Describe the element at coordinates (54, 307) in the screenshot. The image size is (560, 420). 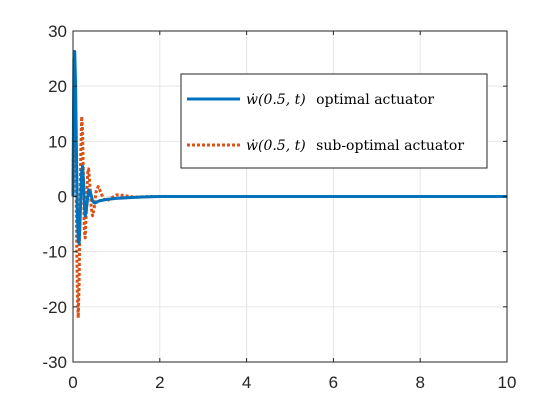
I see `y-tick-label-5: -20` at that location.